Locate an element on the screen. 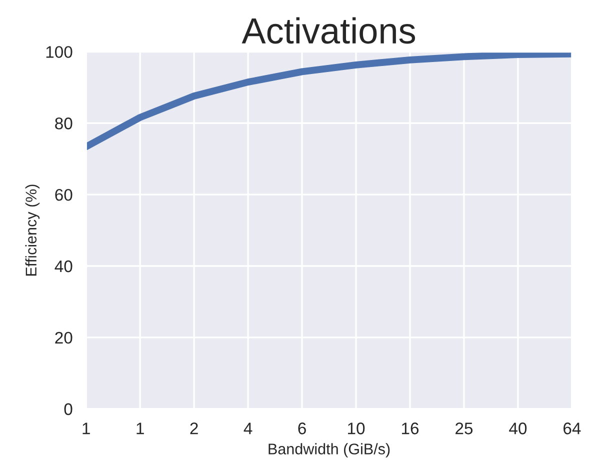 This screenshot has width=615, height=470. x-tick-label: 64 is located at coordinates (572, 428).